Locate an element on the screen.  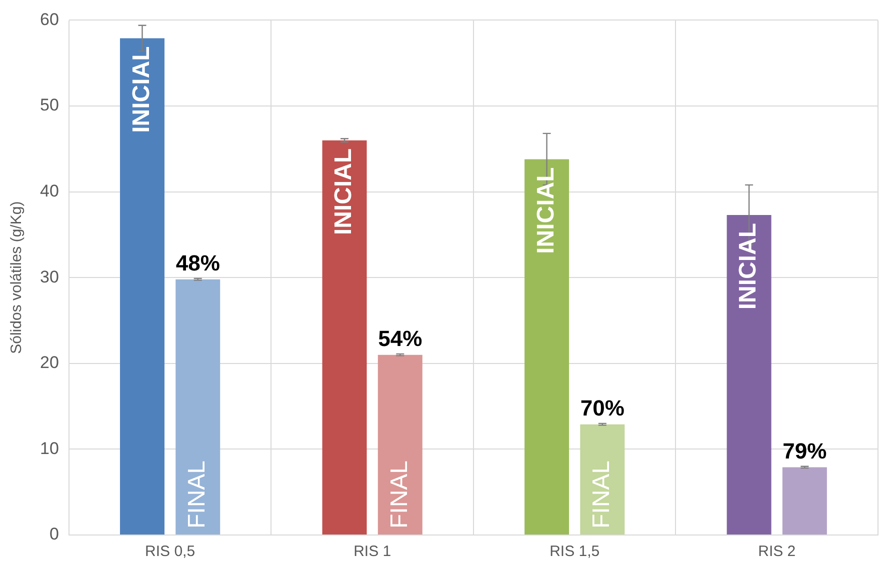
annotation: 48% is located at coordinates (198, 263).